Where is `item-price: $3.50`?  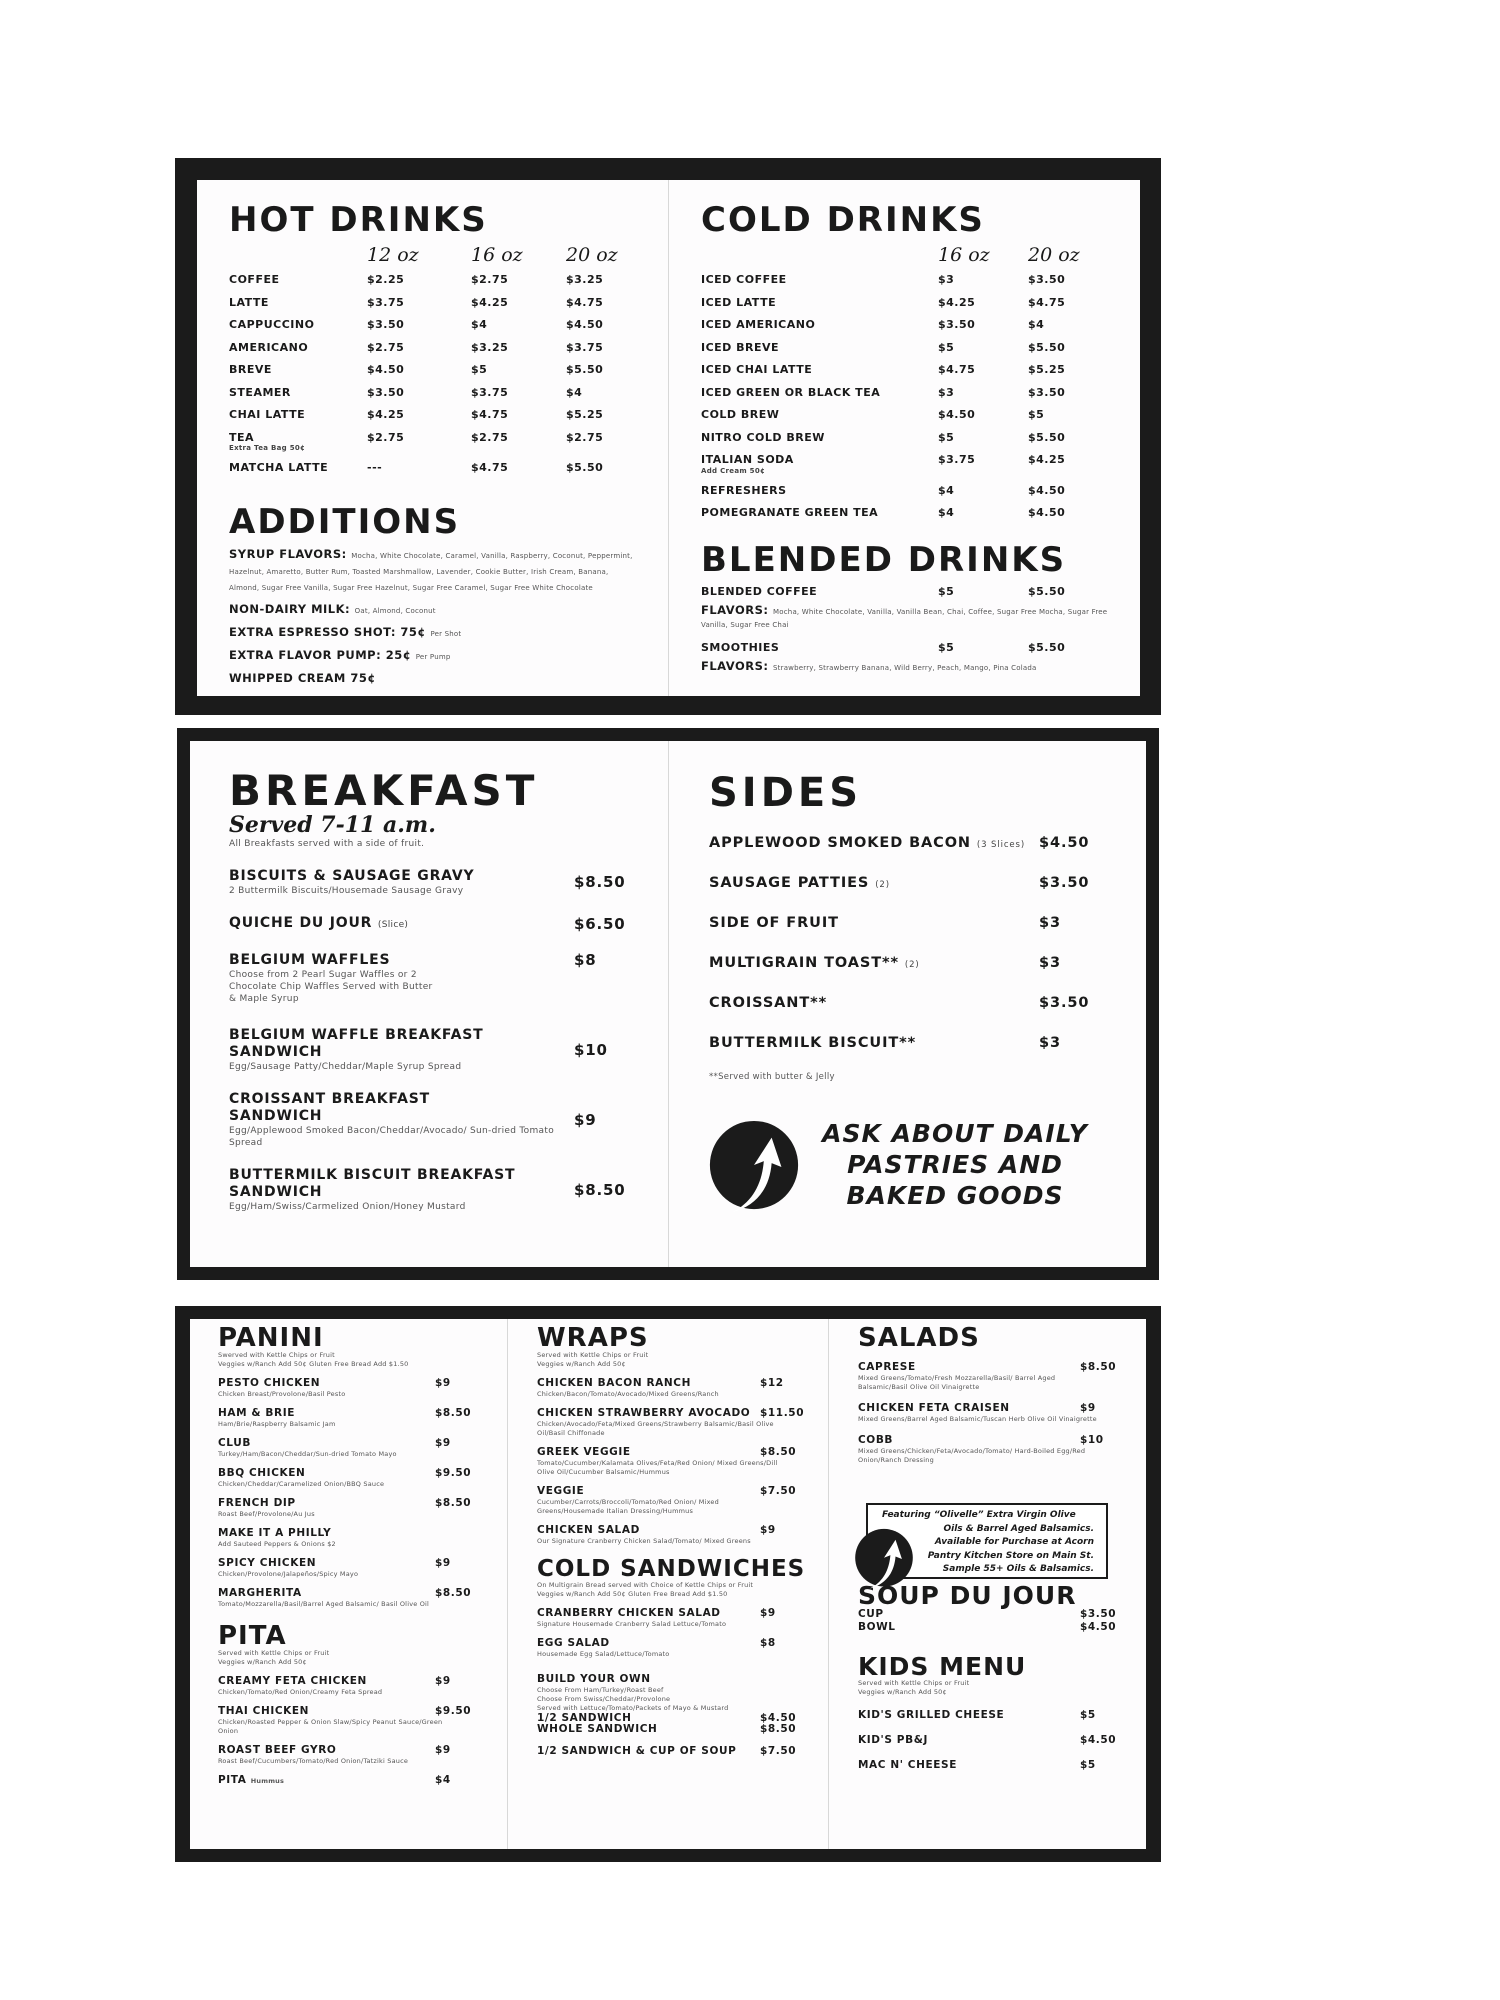 item-price: $3.50 is located at coordinates (957, 324).